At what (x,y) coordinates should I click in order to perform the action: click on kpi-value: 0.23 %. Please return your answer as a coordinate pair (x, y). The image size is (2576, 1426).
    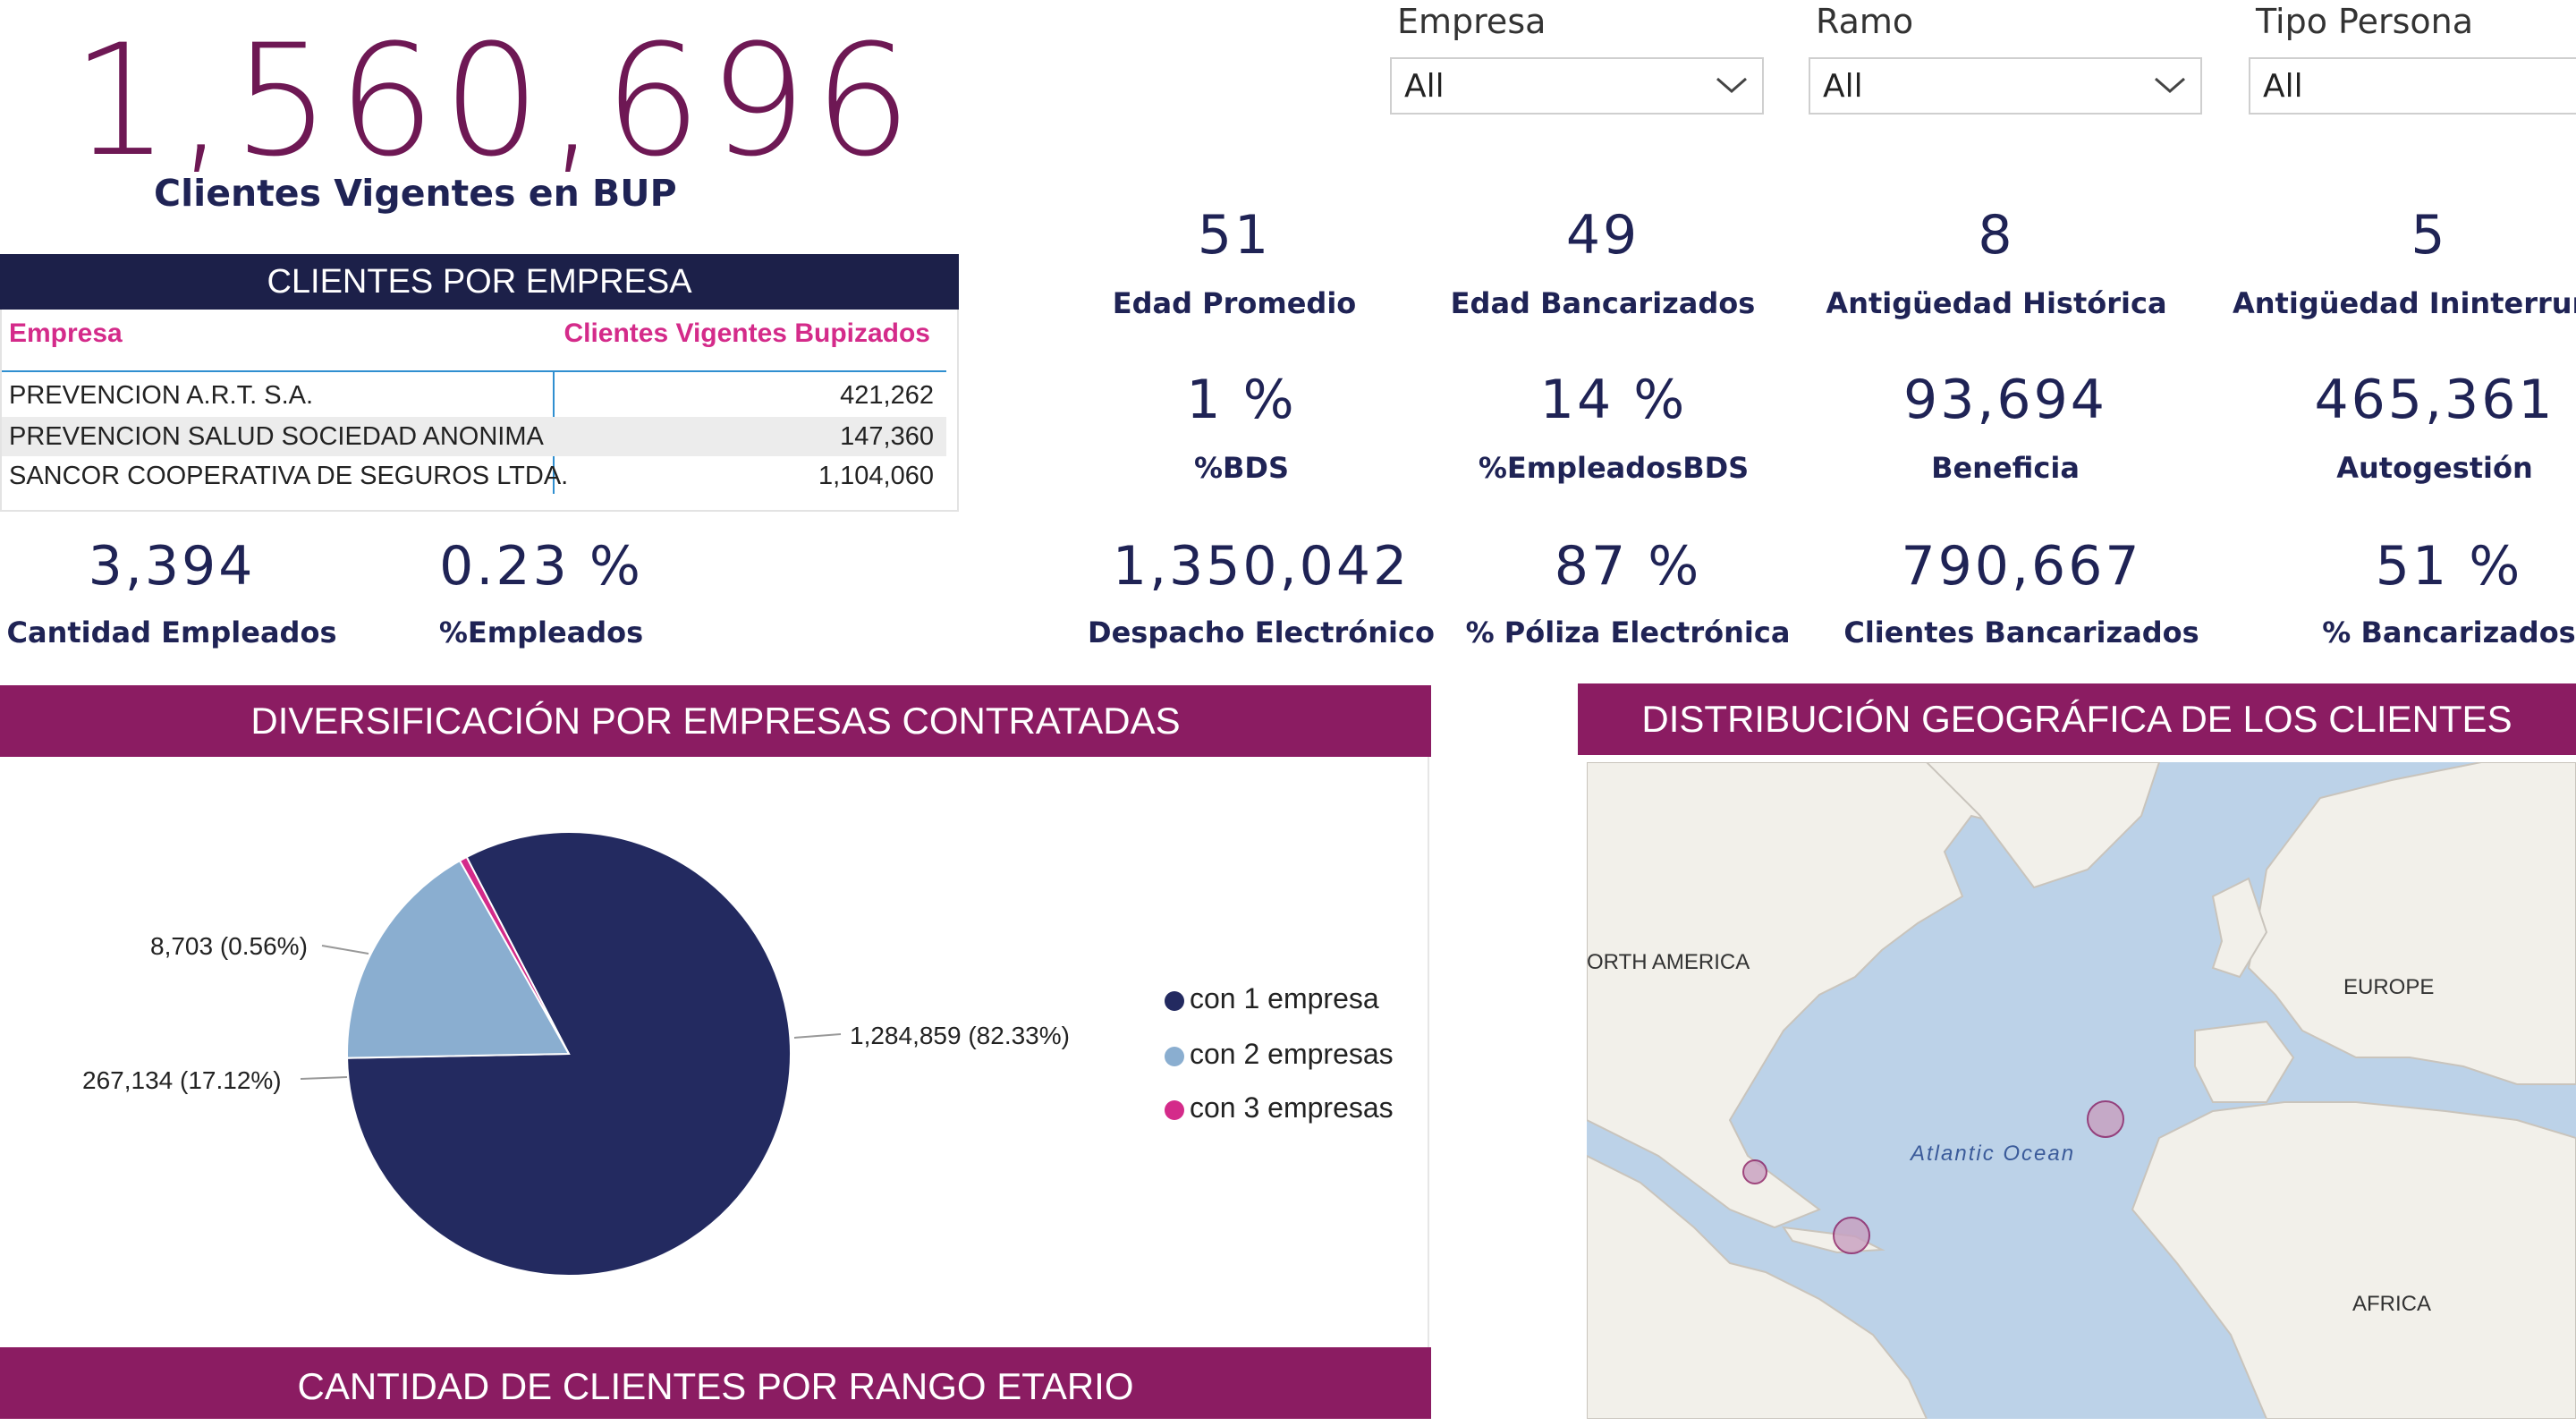
    Looking at the image, I should click on (541, 567).